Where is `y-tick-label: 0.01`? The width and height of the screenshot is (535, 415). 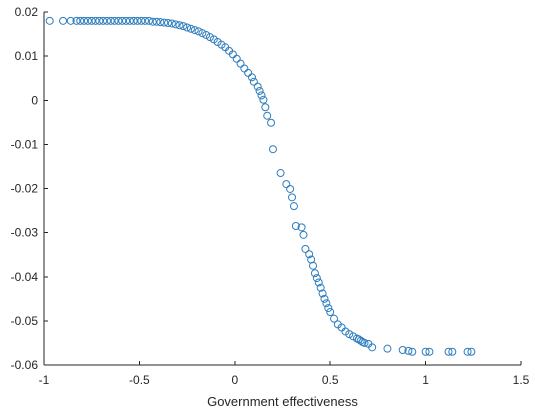
y-tick-label: 0.01 is located at coordinates (27, 56).